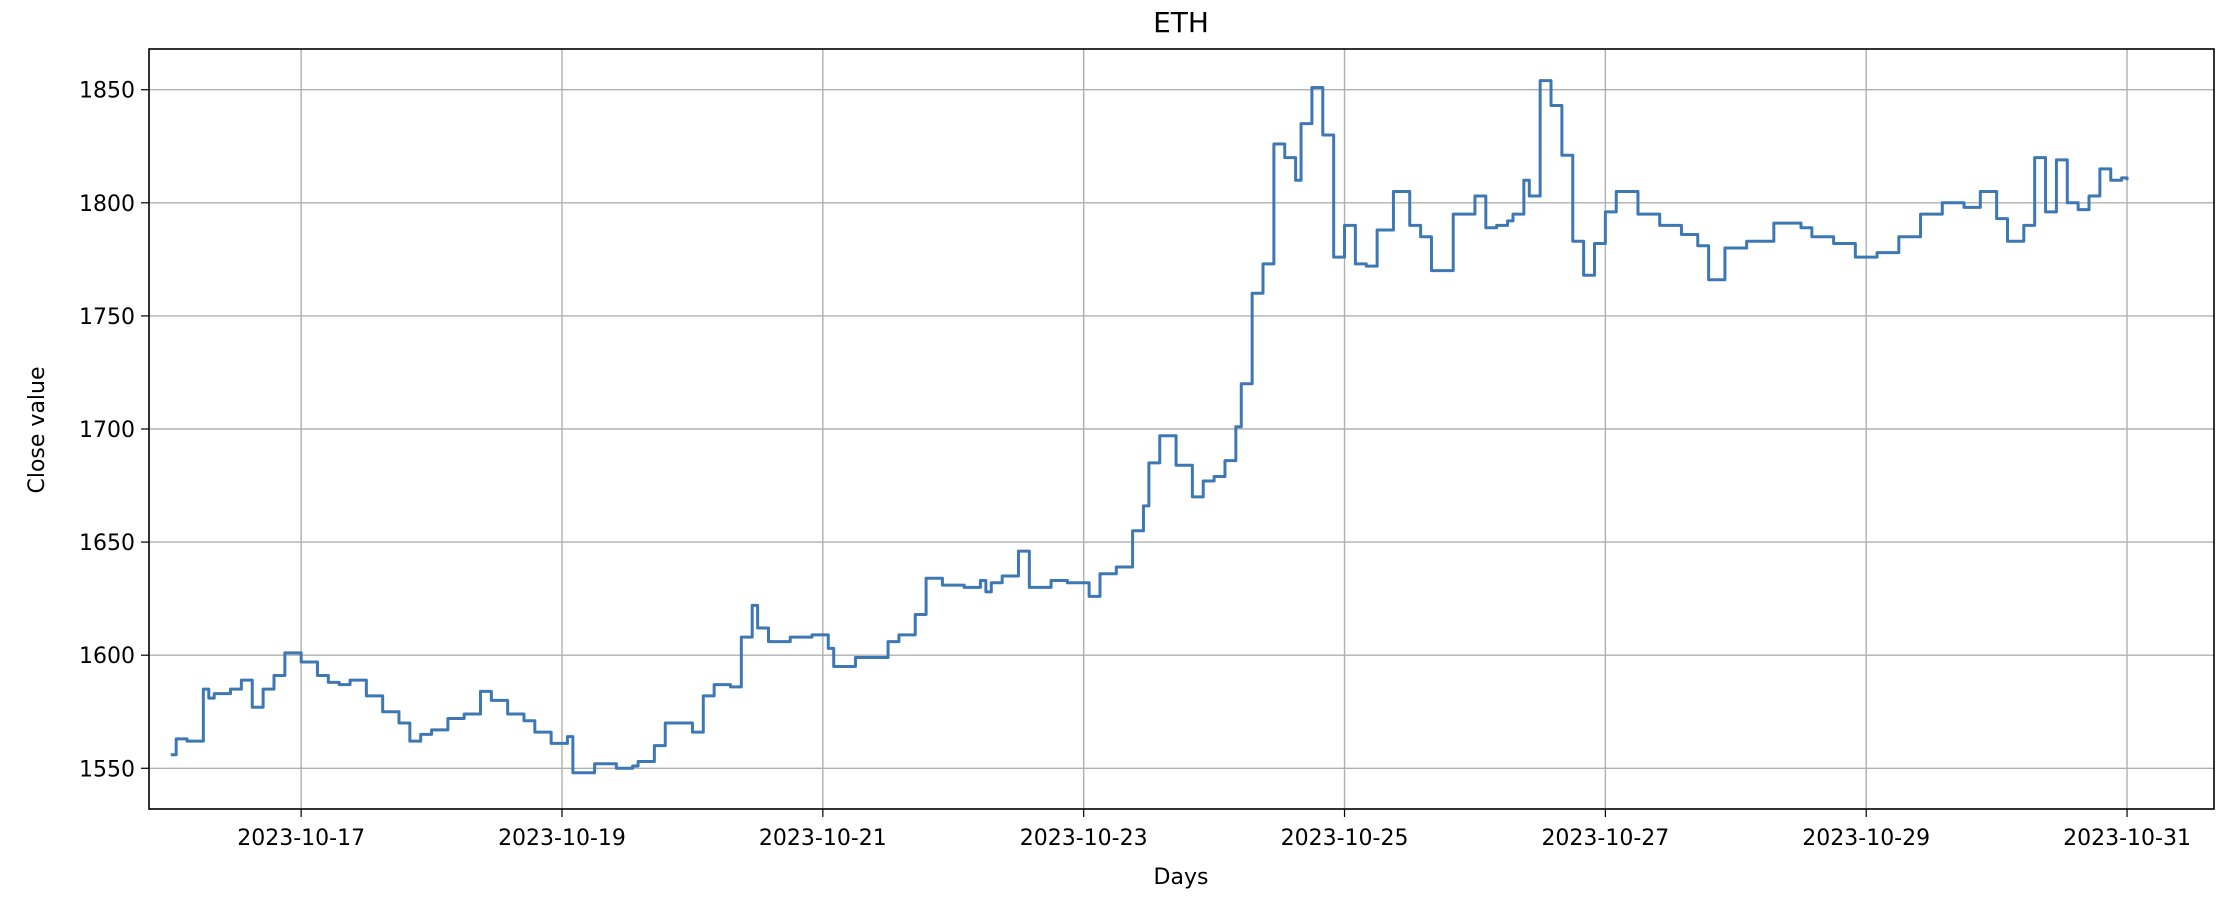 The image size is (2224, 905). What do you see at coordinates (1605, 838) in the screenshot?
I see `x-tick-label: 2023-10-27` at bounding box center [1605, 838].